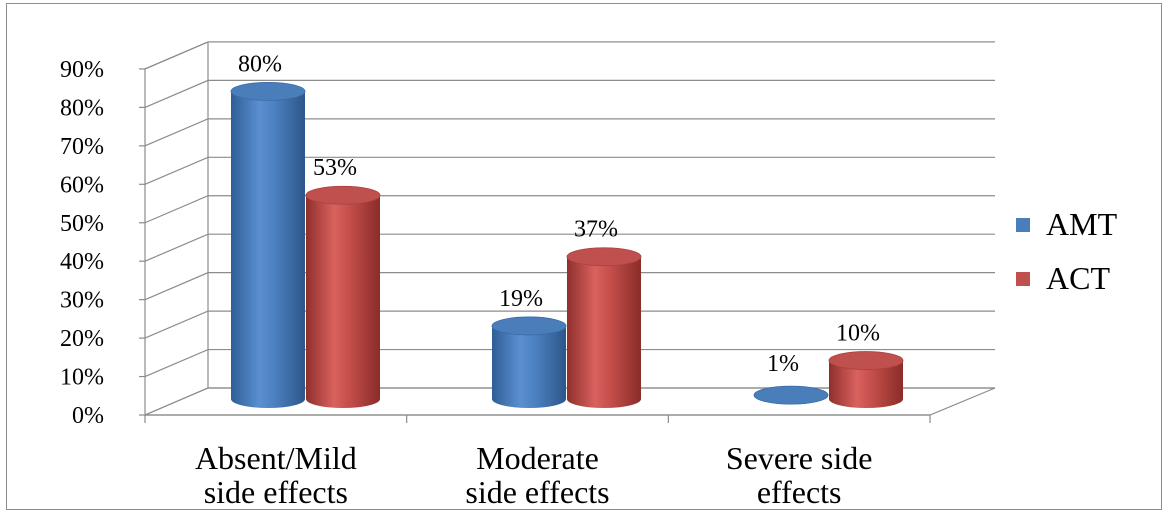 The image size is (1168, 513). I want to click on y-tick-label: 10%, so click(82, 378).